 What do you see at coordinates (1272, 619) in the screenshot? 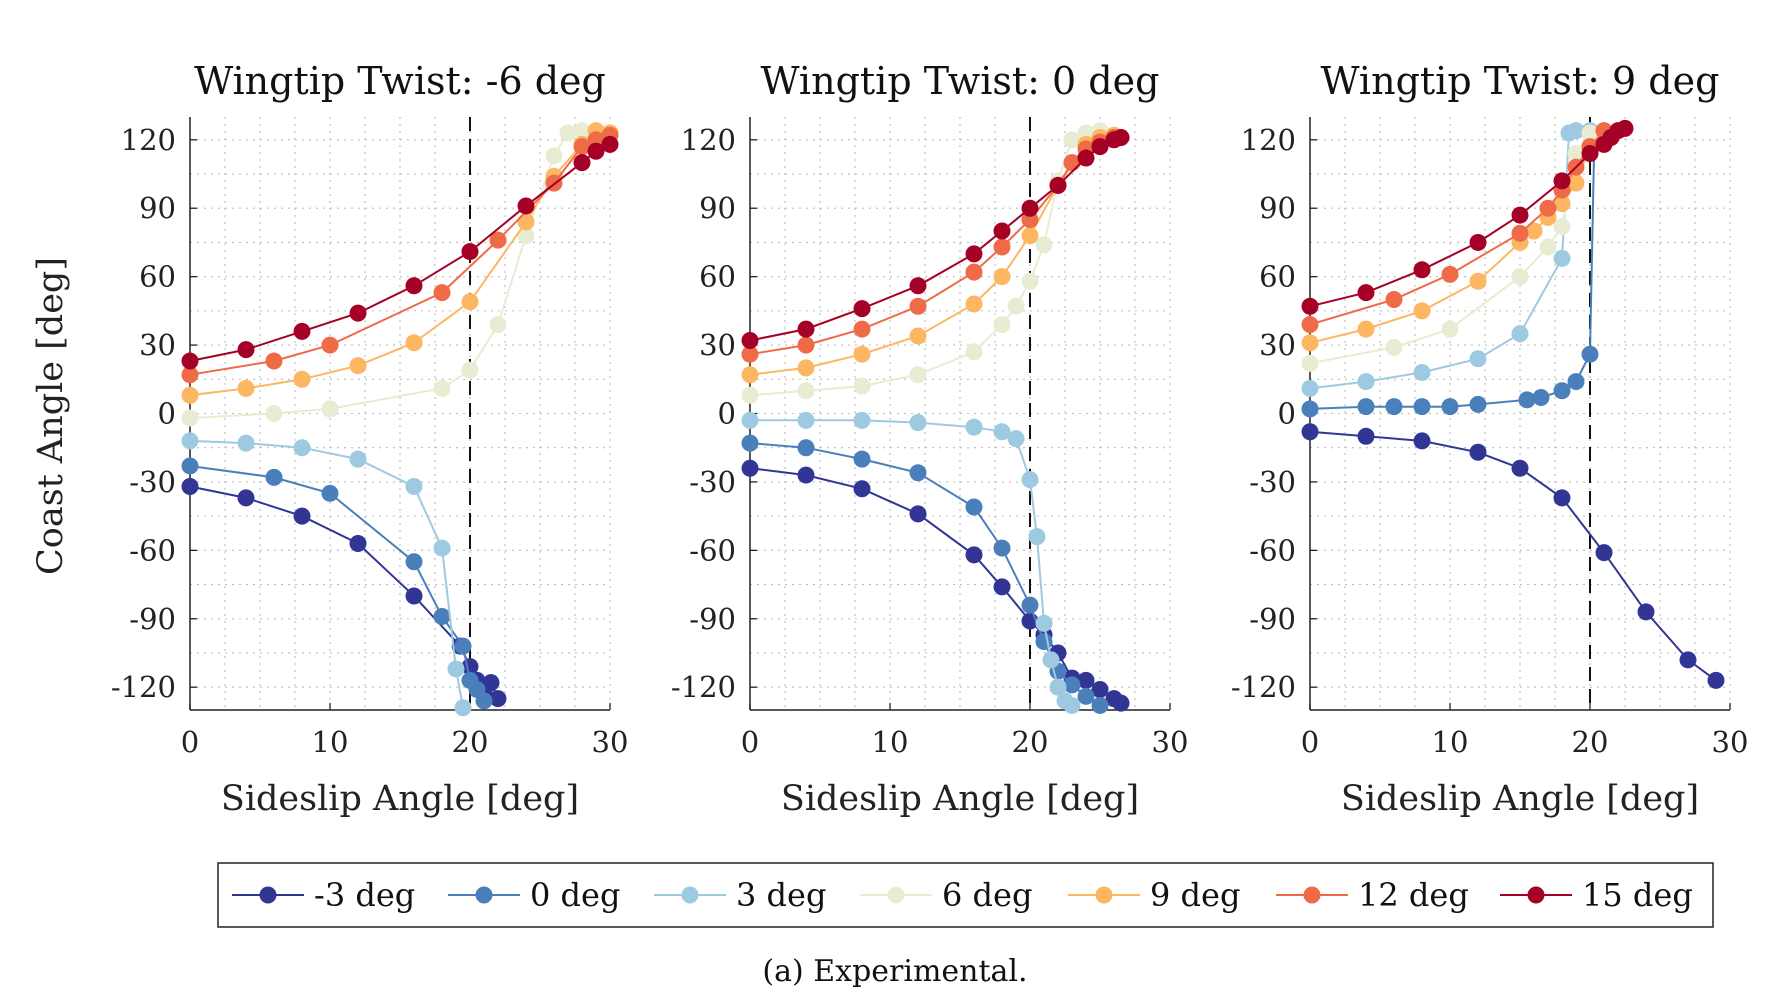
I see `y-tick-label: -90` at bounding box center [1272, 619].